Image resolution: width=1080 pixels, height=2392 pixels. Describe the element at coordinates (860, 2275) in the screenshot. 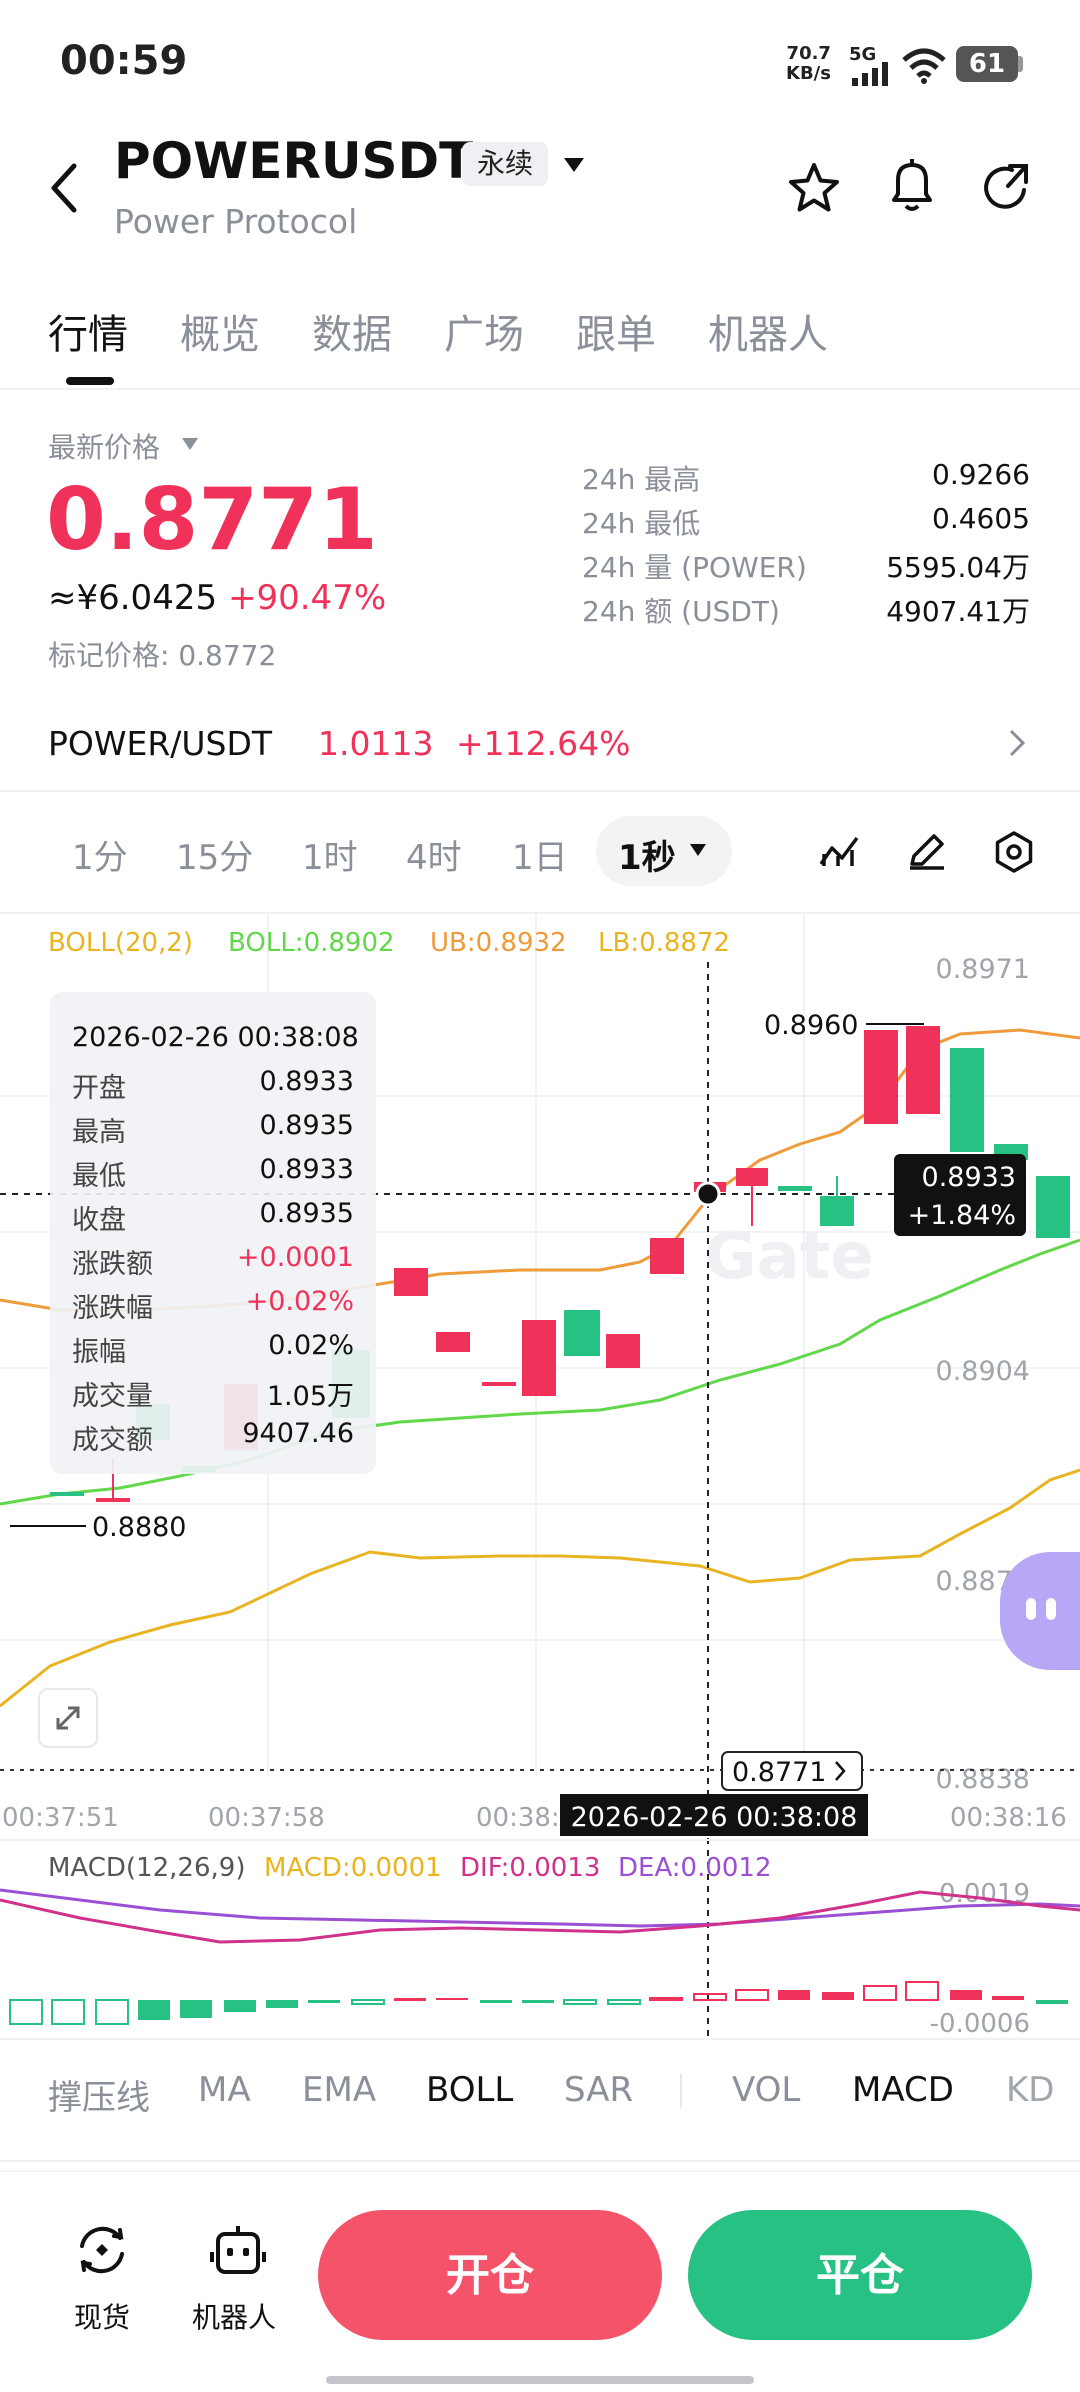

I see `close-position-button: 平仓` at that location.